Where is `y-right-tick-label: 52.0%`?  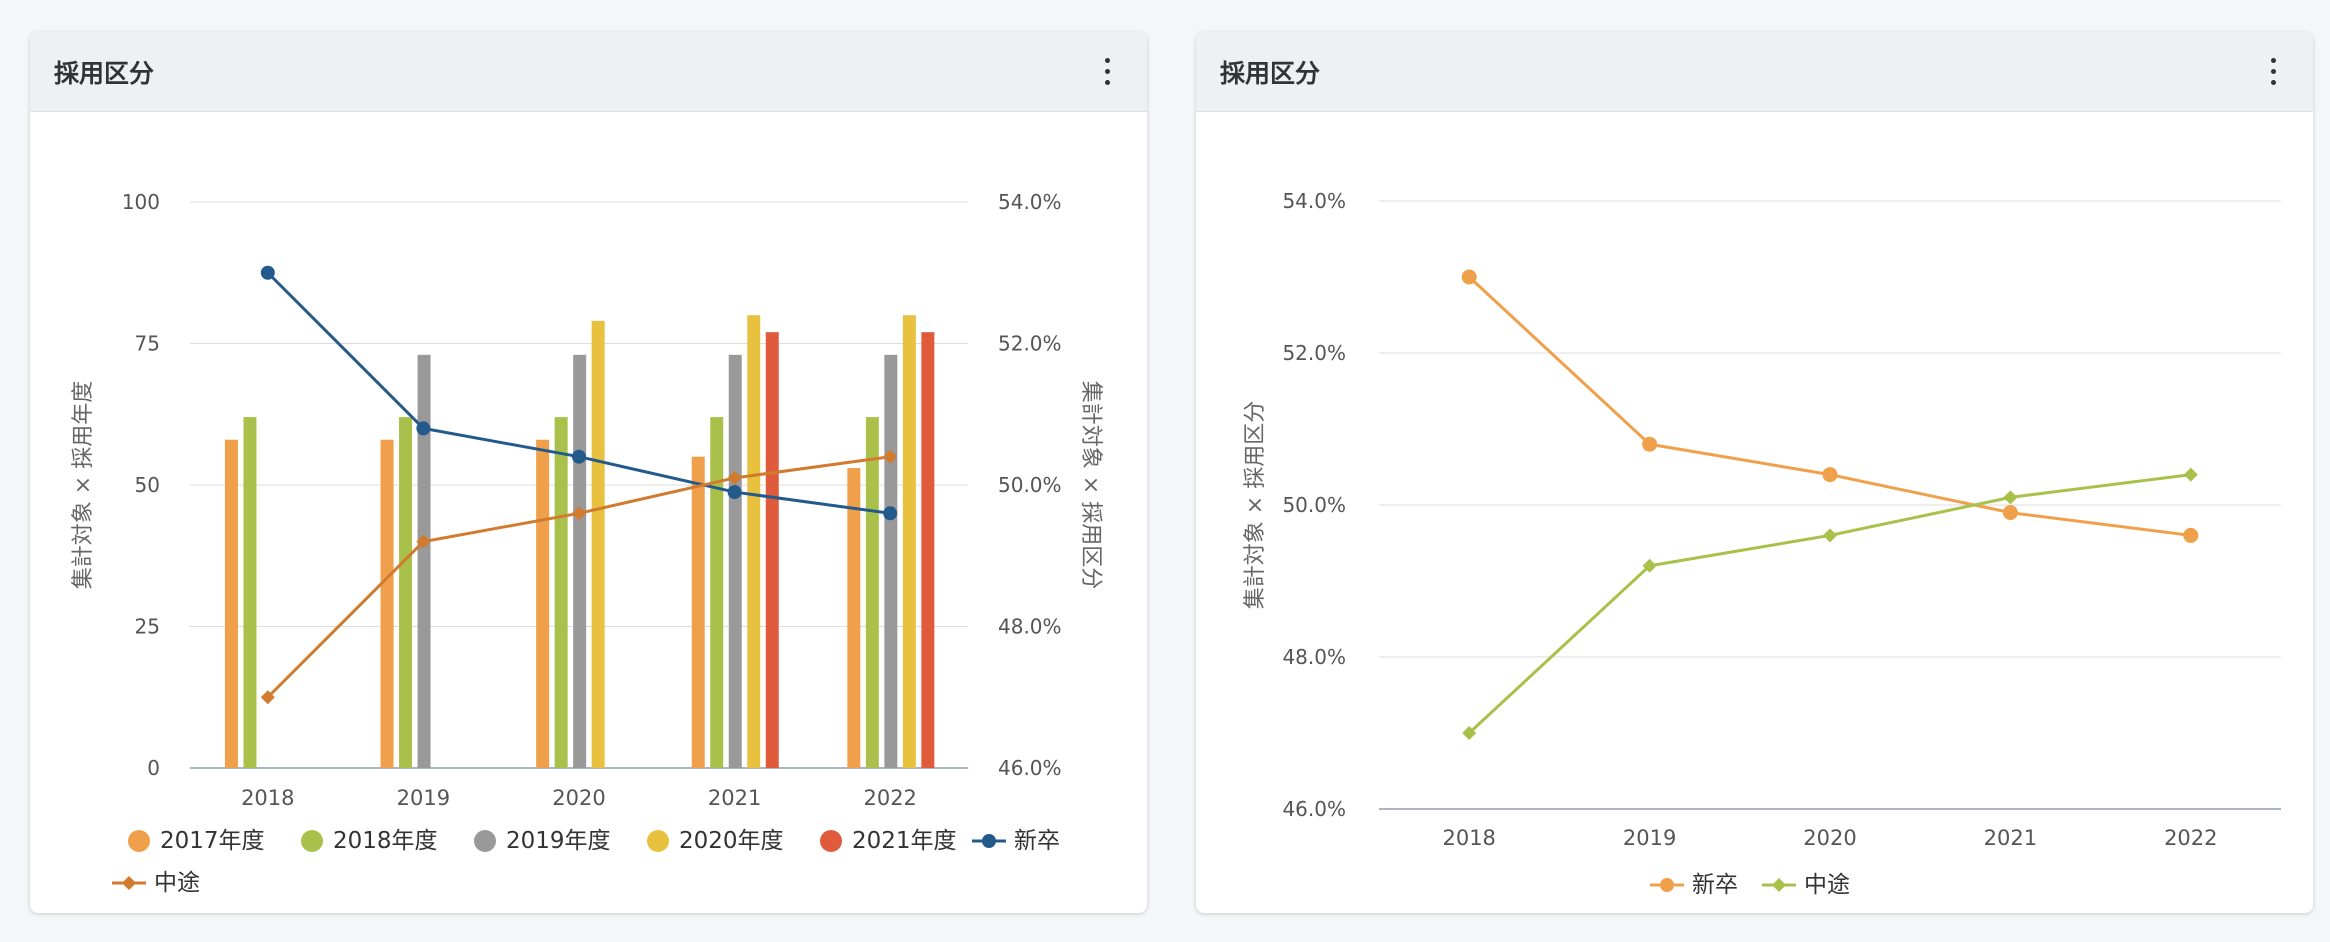
y-right-tick-label: 52.0% is located at coordinates (1030, 344).